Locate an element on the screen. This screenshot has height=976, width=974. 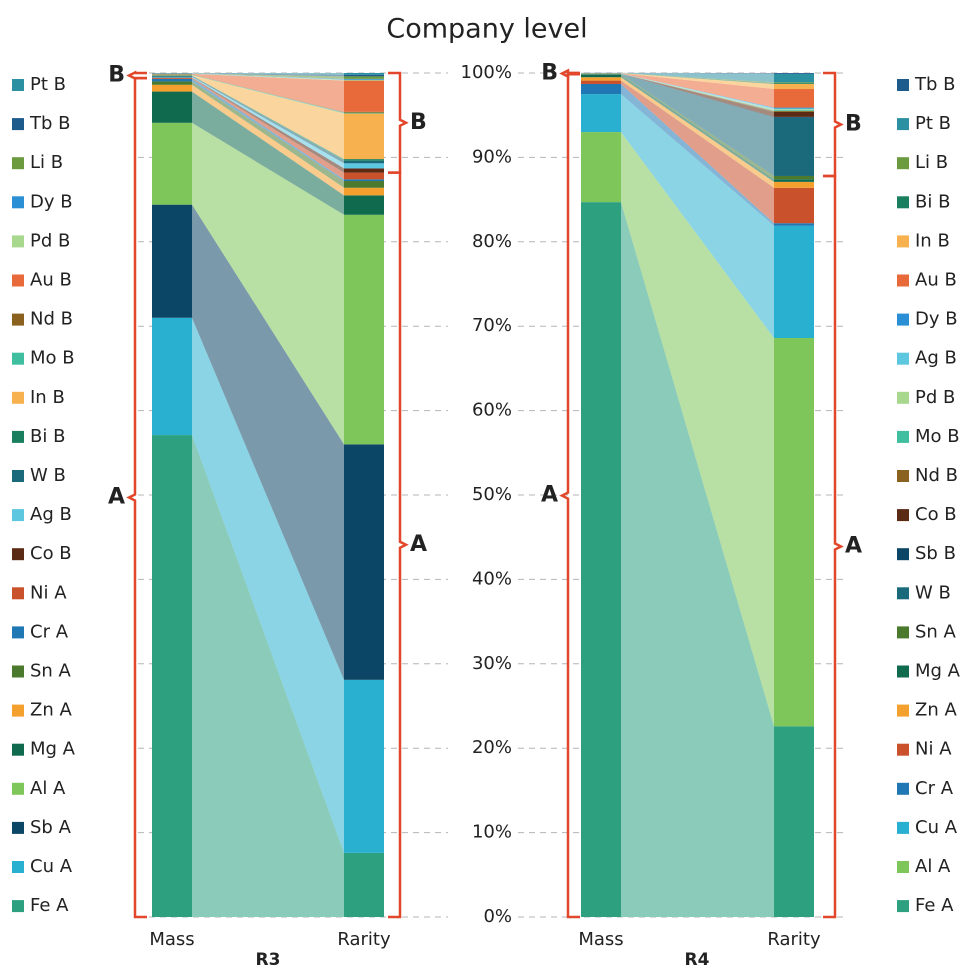
legend-label: Tb B is located at coordinates (50, 123).